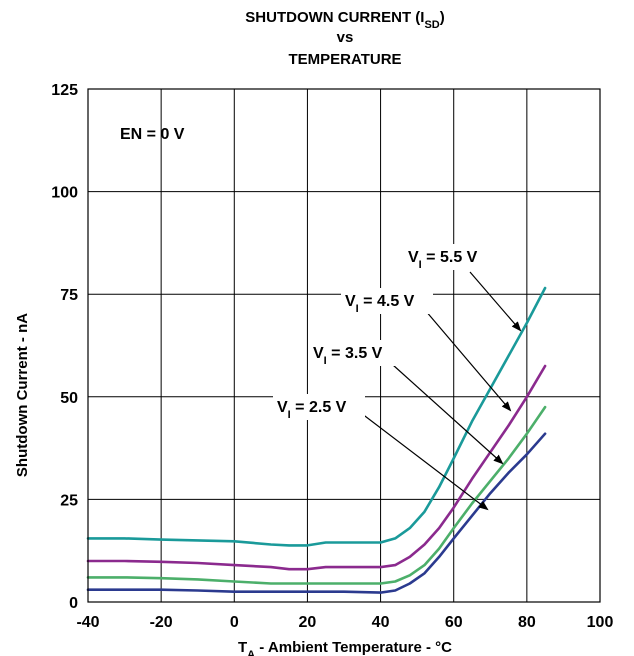 This screenshot has width=634, height=656. I want to click on x-tick-labels: -40 -20 0 20 40 60 80 100, so click(344, 622).